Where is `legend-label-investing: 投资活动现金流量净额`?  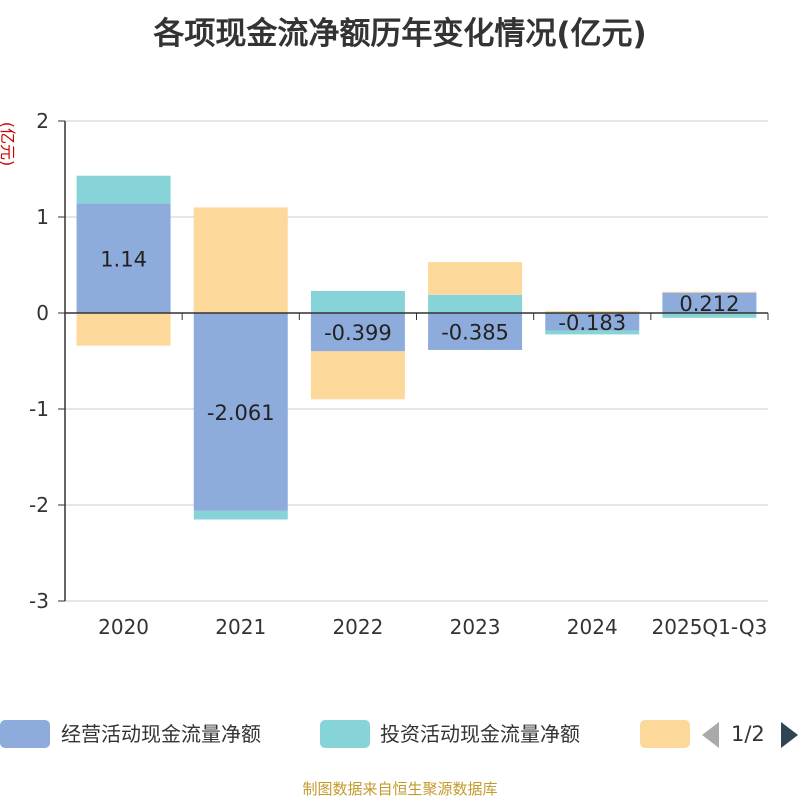 legend-label-investing: 投资活动现金流量净额 is located at coordinates (480, 734).